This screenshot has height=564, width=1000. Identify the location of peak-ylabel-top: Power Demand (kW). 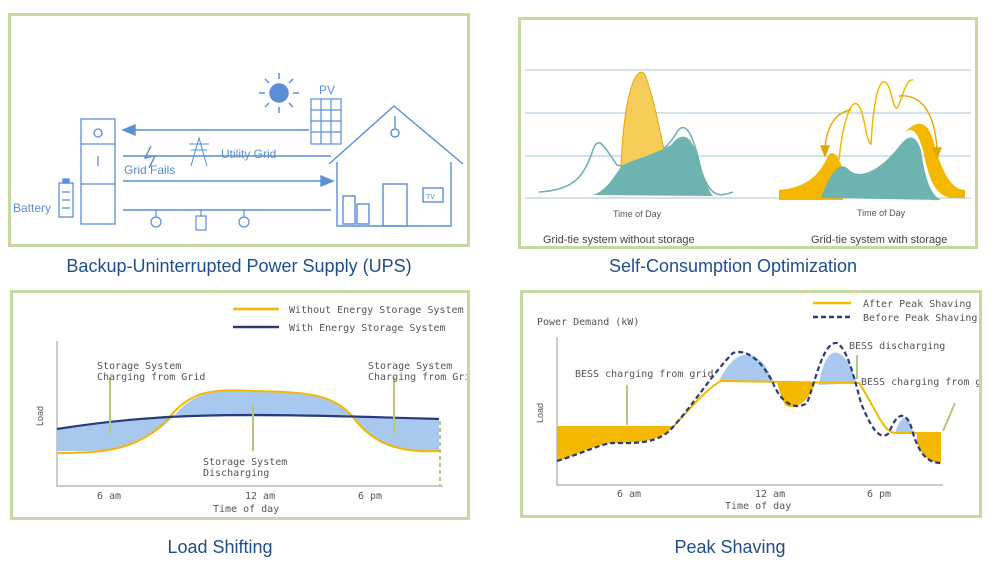
(588, 322).